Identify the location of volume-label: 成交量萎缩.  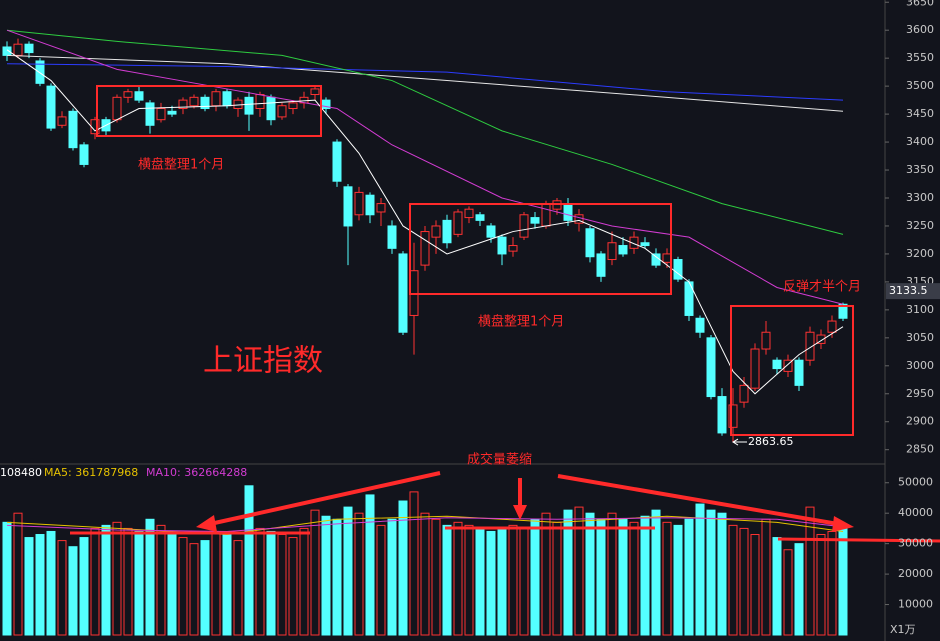
(499, 460).